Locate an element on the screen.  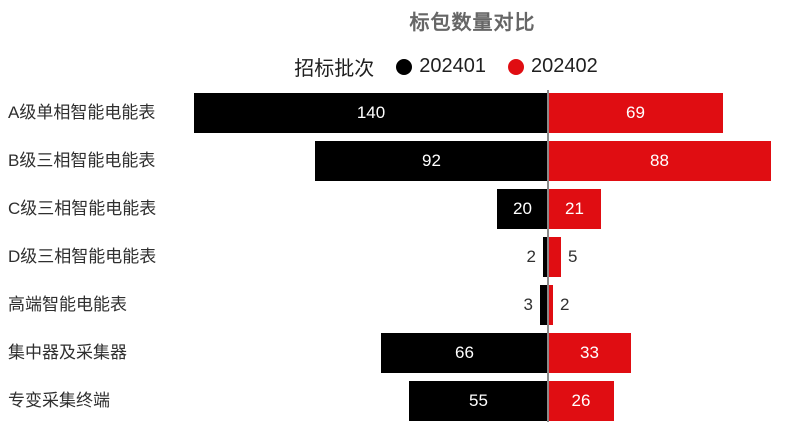
bar-value-202401: 20 is located at coordinates (522, 208).